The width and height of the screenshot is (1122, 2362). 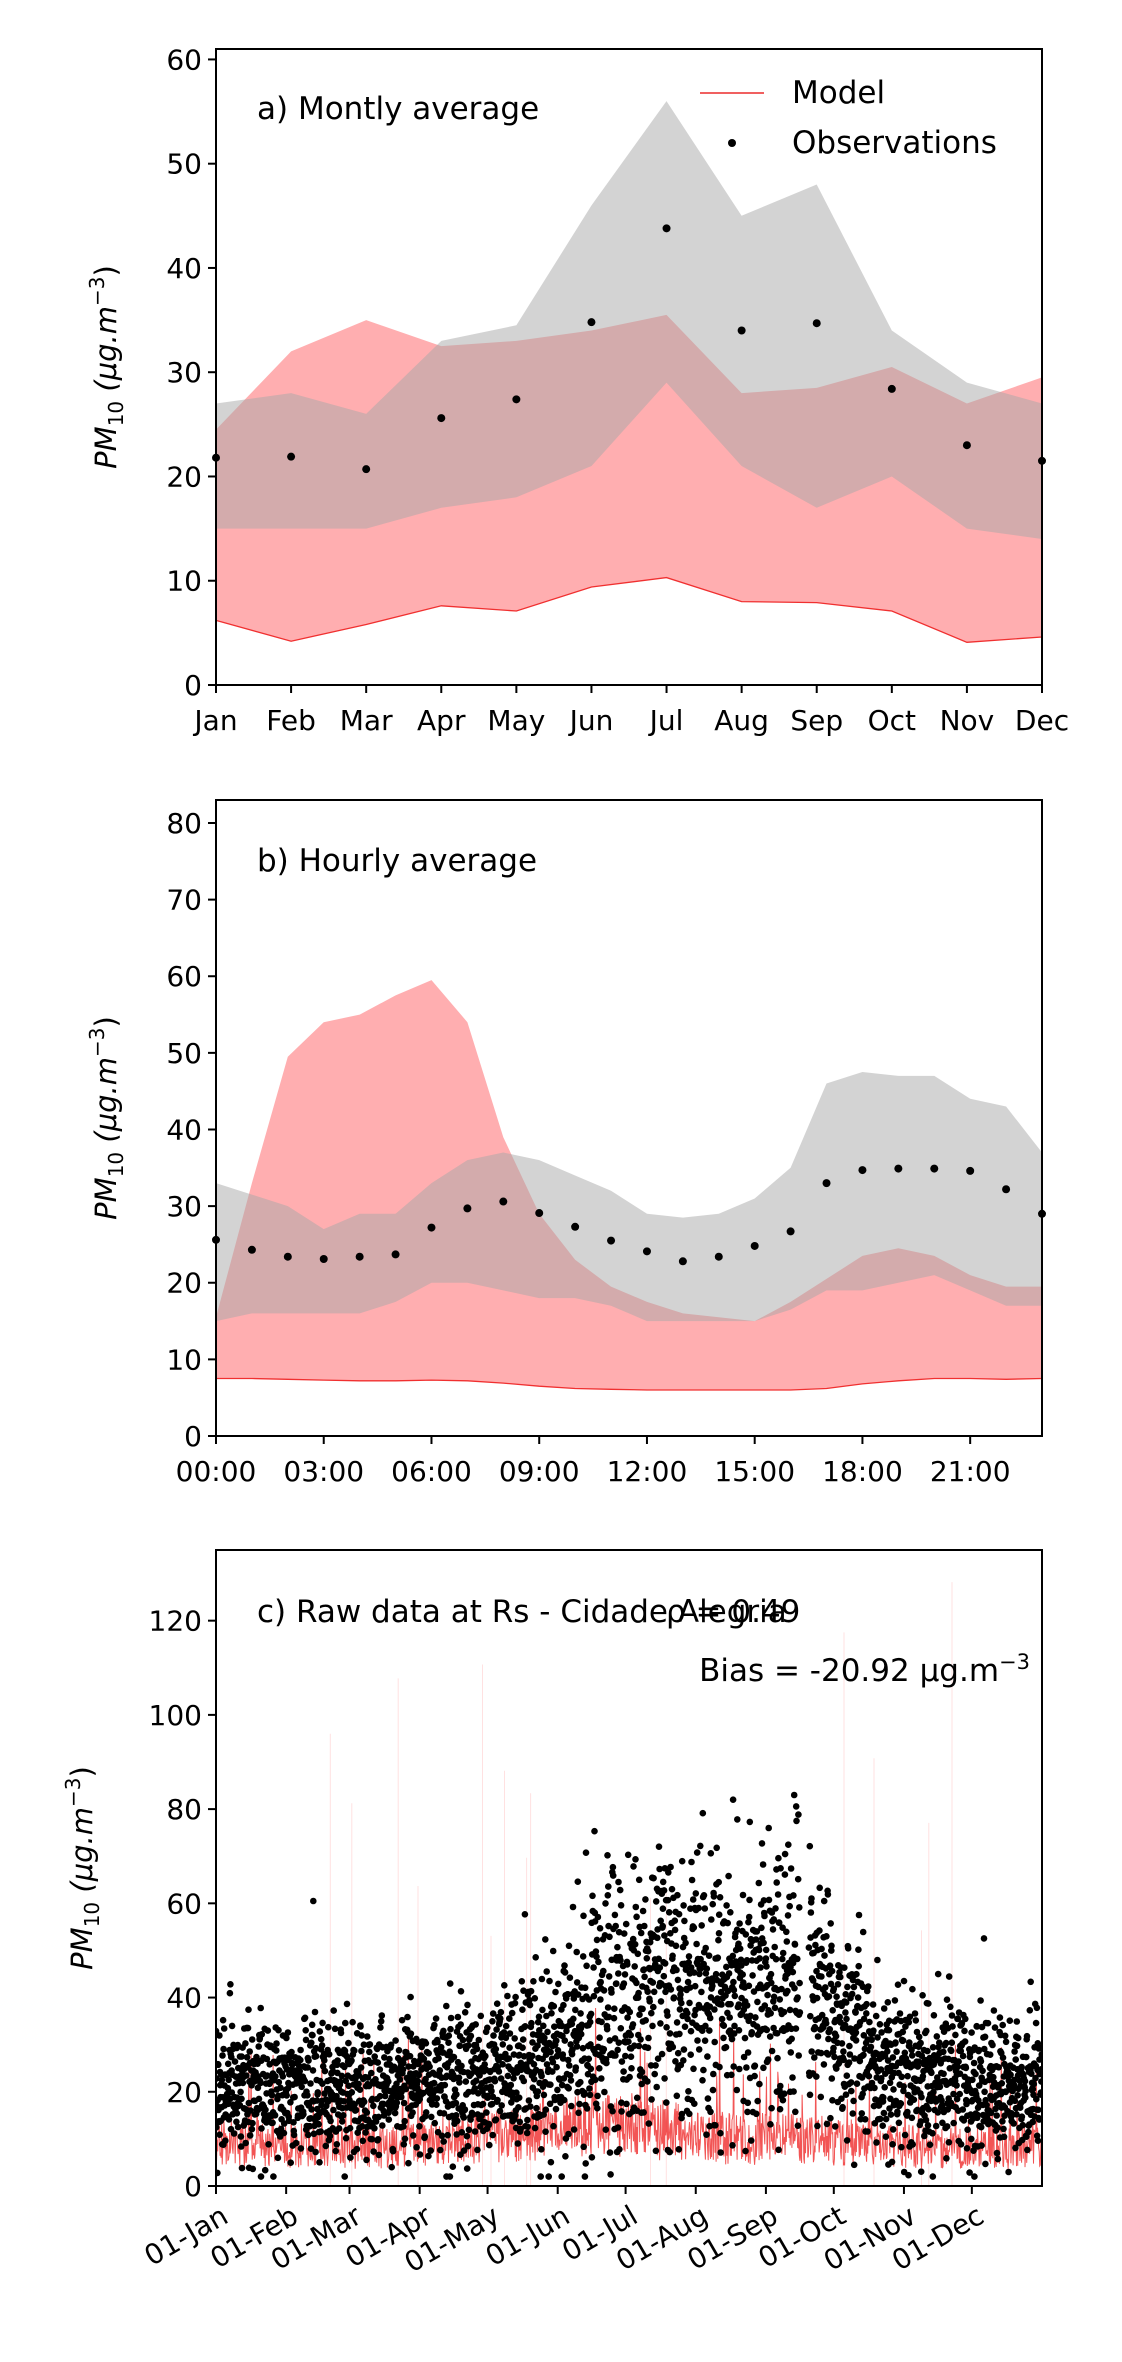 I want to click on panel-c-ytick-label: 40, so click(x=184, y=1998).